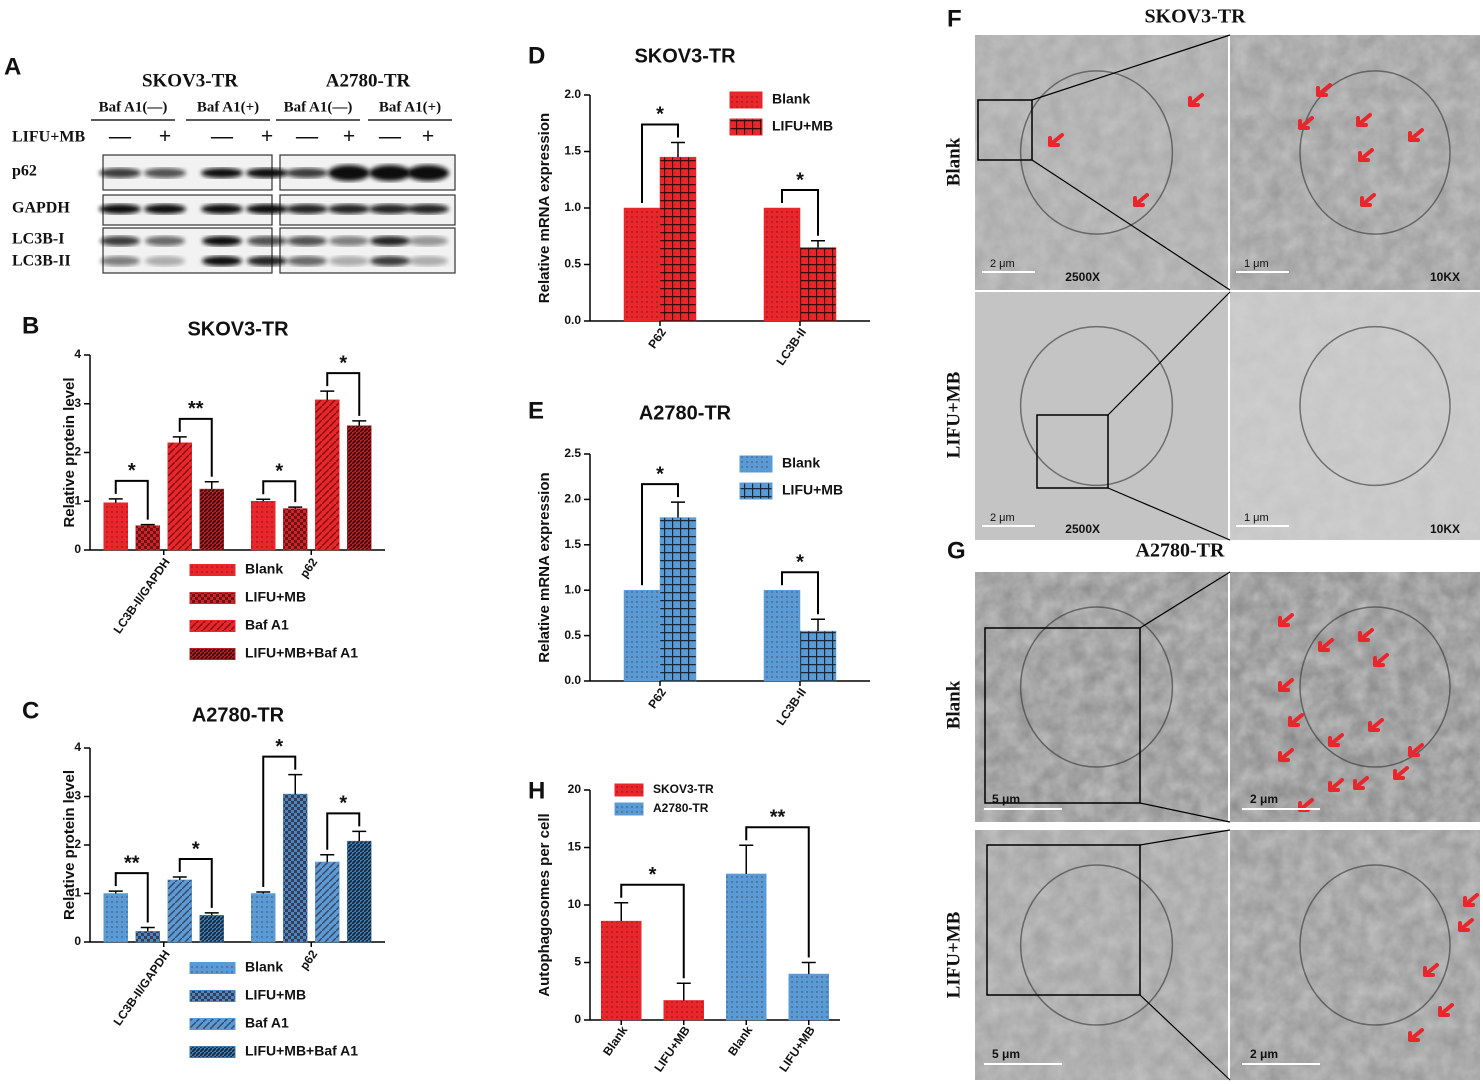 The image size is (1483, 1084). Describe the element at coordinates (390, 135) in the screenshot. I see `sign: —` at that location.